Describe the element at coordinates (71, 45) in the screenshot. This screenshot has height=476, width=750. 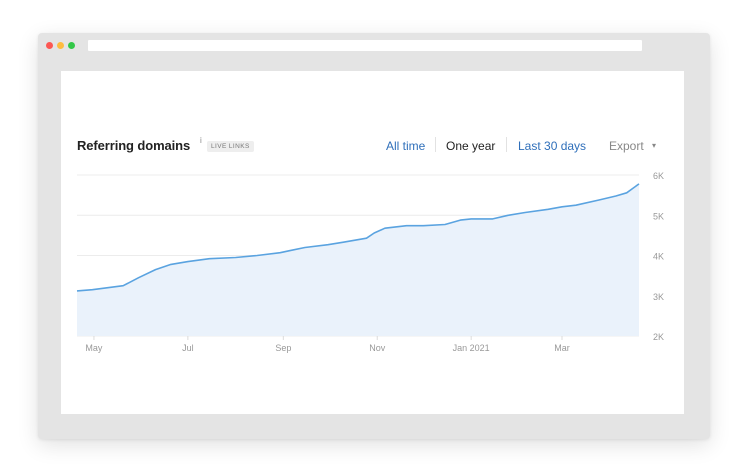
I see `maximize-window-dot` at that location.